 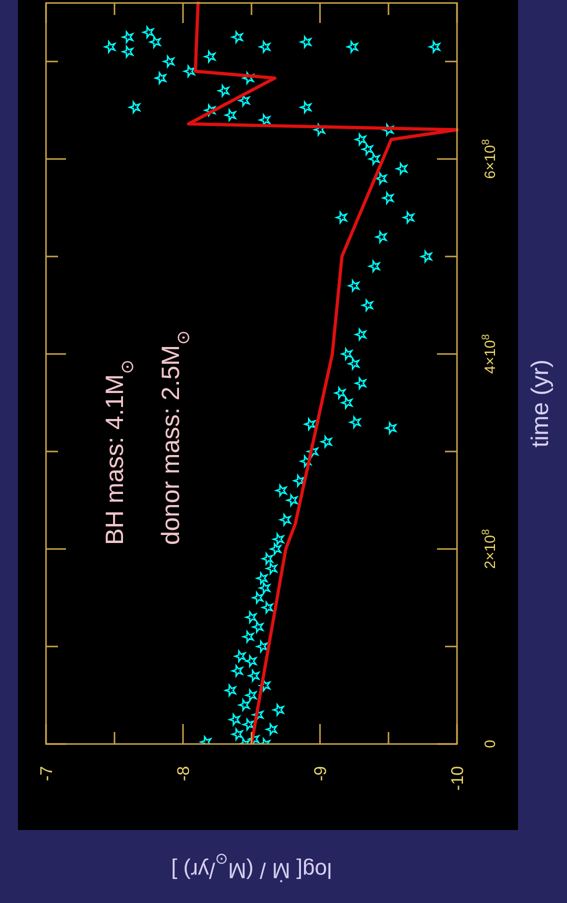 I want to click on x-tick-label: -7, so click(x=46, y=774).